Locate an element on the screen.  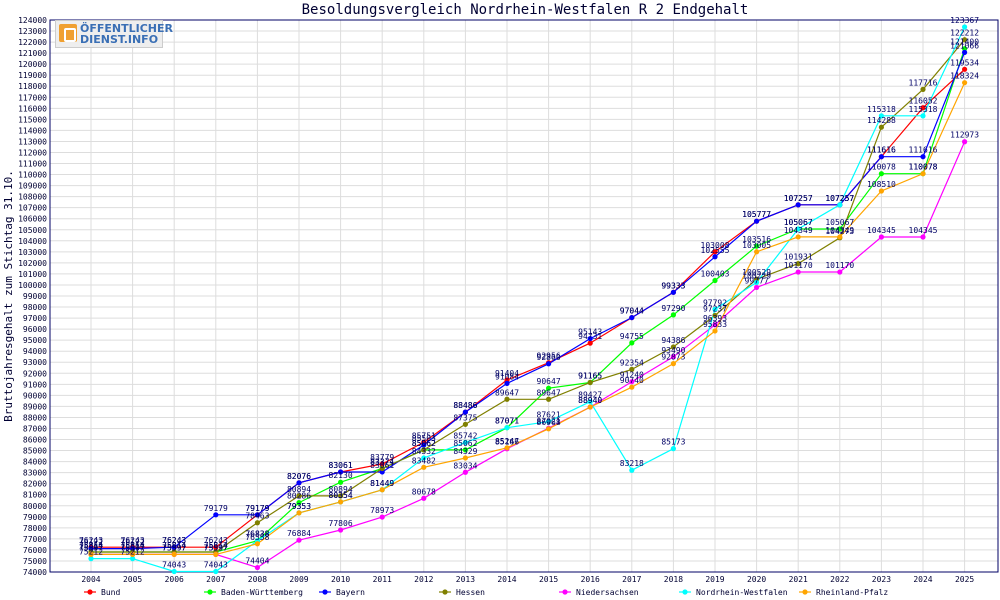
y-tick-label: 111000 is located at coordinates (32, 164).